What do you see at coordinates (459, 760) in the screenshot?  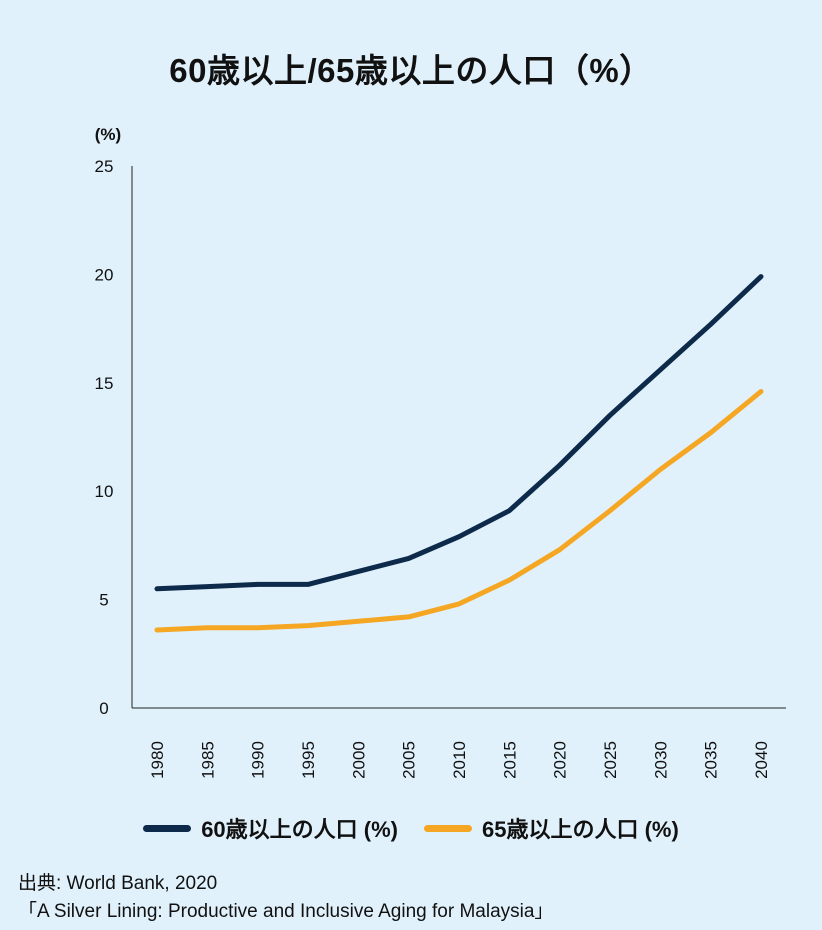 I see `x-tick-label: 2010` at bounding box center [459, 760].